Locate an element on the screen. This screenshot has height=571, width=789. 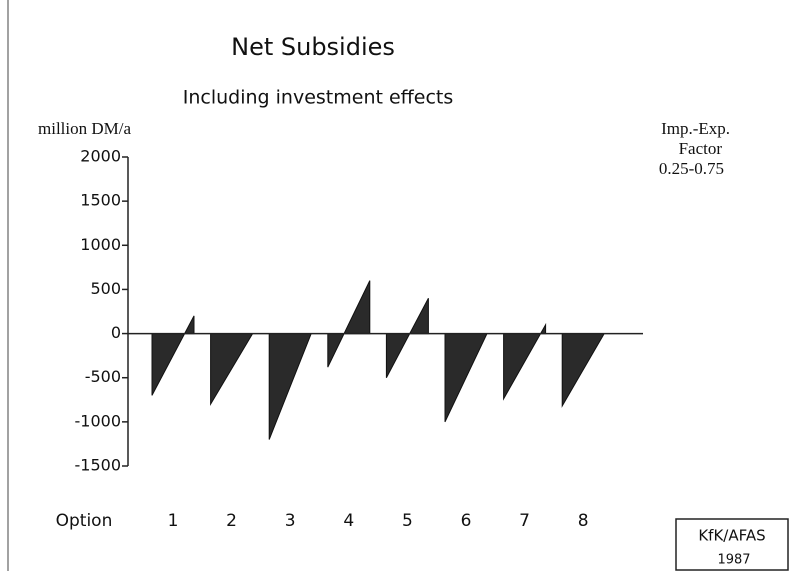
credit: 1987 is located at coordinates (733, 560).